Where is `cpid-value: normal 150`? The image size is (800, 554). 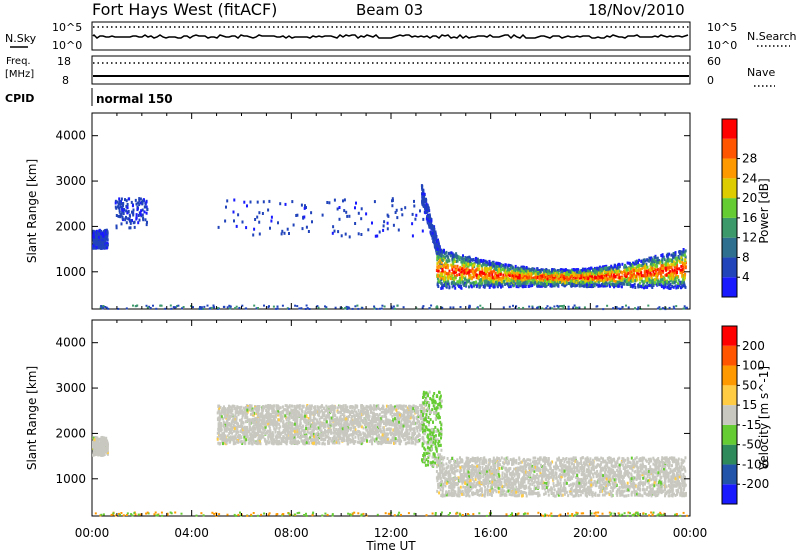
cpid-value: normal 150 is located at coordinates (134, 99).